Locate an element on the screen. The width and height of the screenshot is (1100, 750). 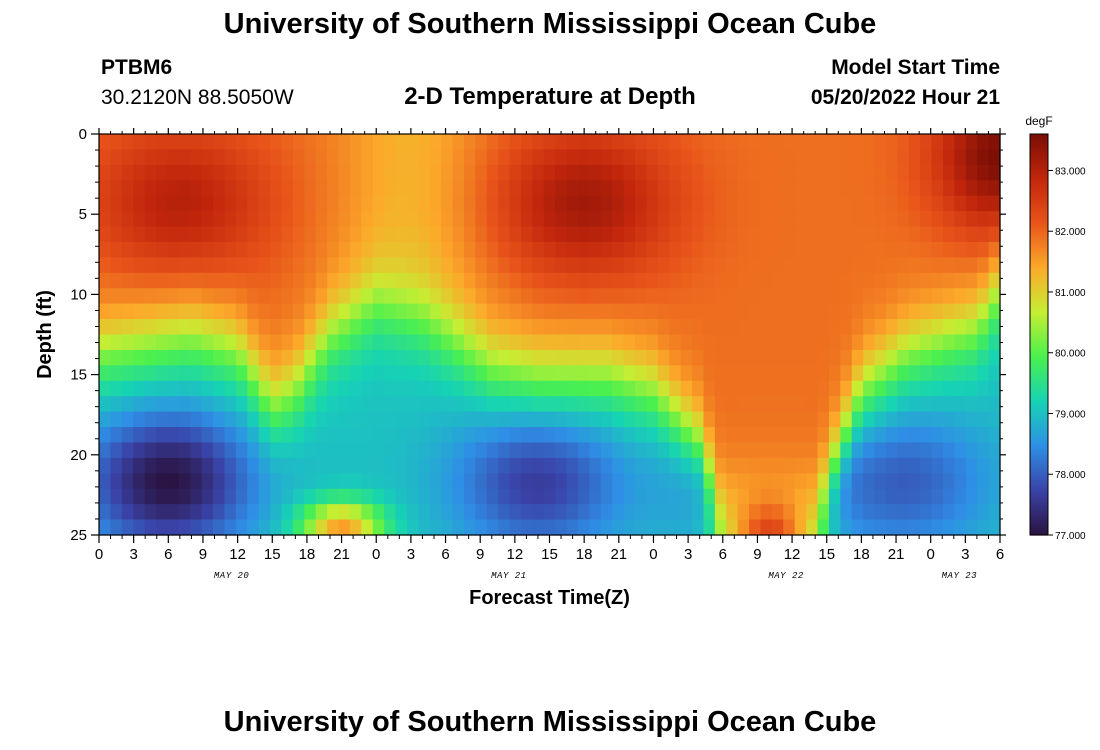
x-tick-label: 15 is located at coordinates (826, 554).